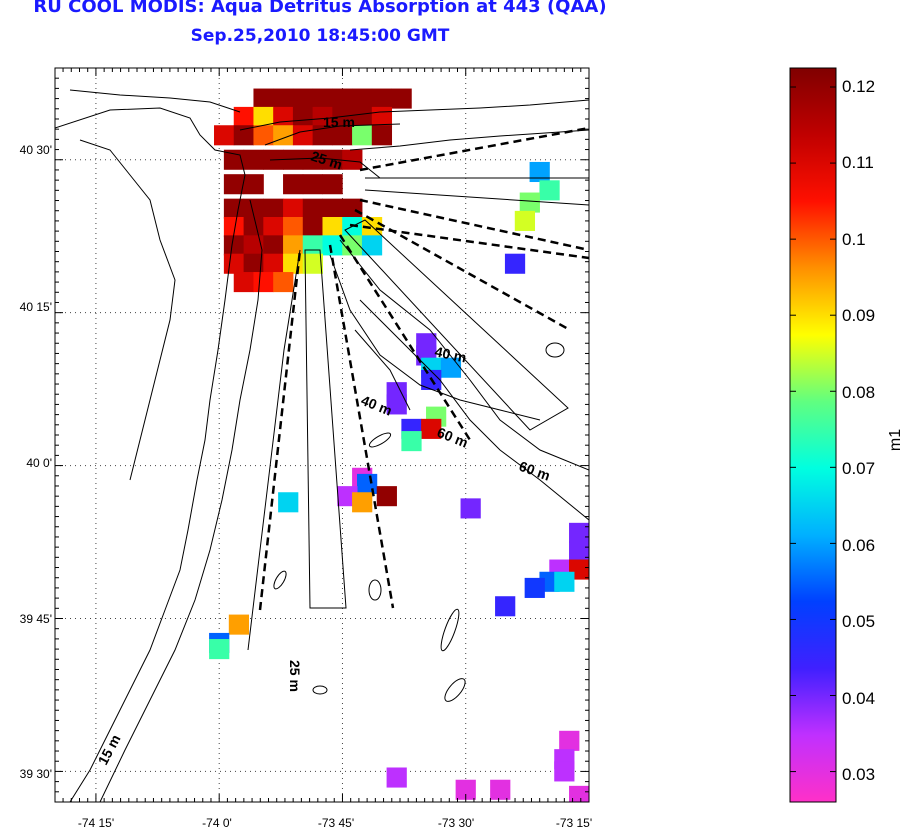 Image resolution: width=911 pixels, height=832 pixels. What do you see at coordinates (450, 354) in the screenshot?
I see `contour-label: 40 m` at bounding box center [450, 354].